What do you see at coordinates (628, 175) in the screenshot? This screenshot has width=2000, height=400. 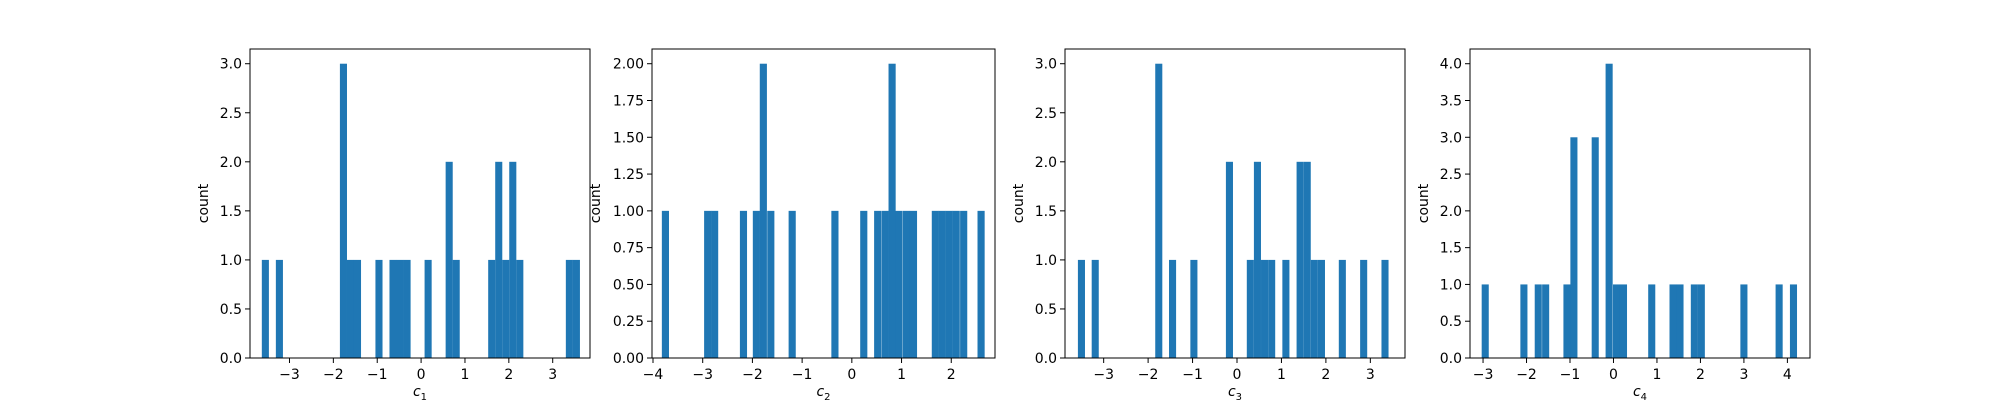 I see `y-tick-label: 1.25` at bounding box center [628, 175].